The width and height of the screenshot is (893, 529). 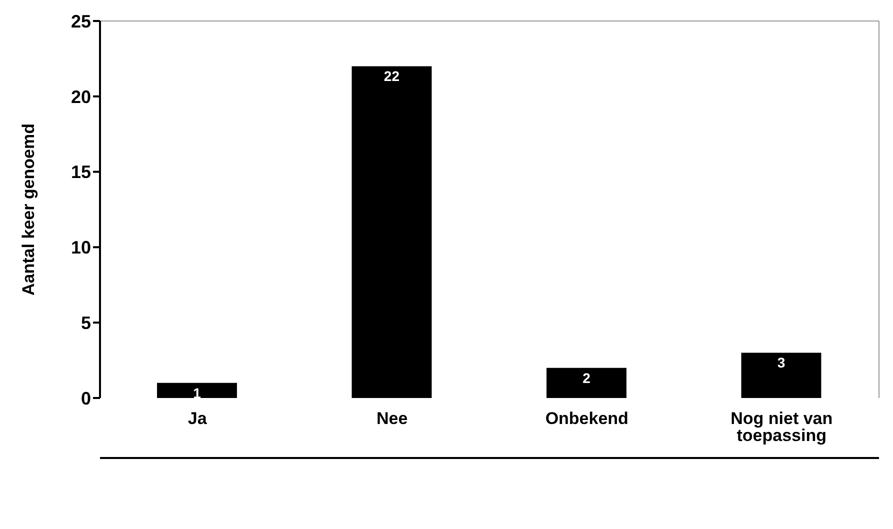 What do you see at coordinates (392, 76) in the screenshot?
I see `data-label: 22` at bounding box center [392, 76].